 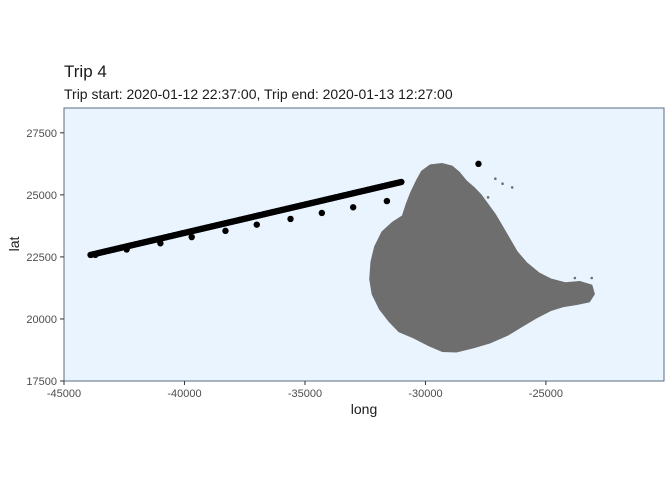 What do you see at coordinates (546, 394) in the screenshot?
I see `x-tick-label: -25000` at bounding box center [546, 394].